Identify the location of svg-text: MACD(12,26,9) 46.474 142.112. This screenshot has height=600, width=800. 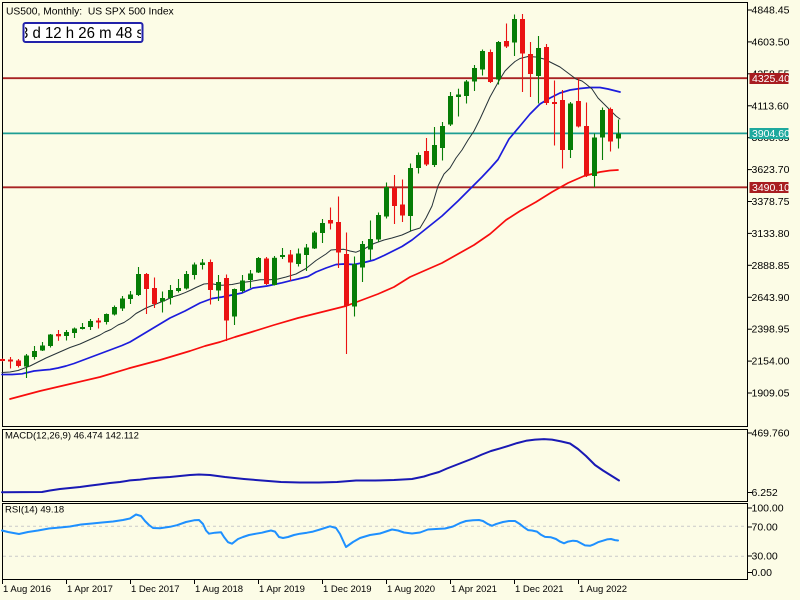
(72, 436).